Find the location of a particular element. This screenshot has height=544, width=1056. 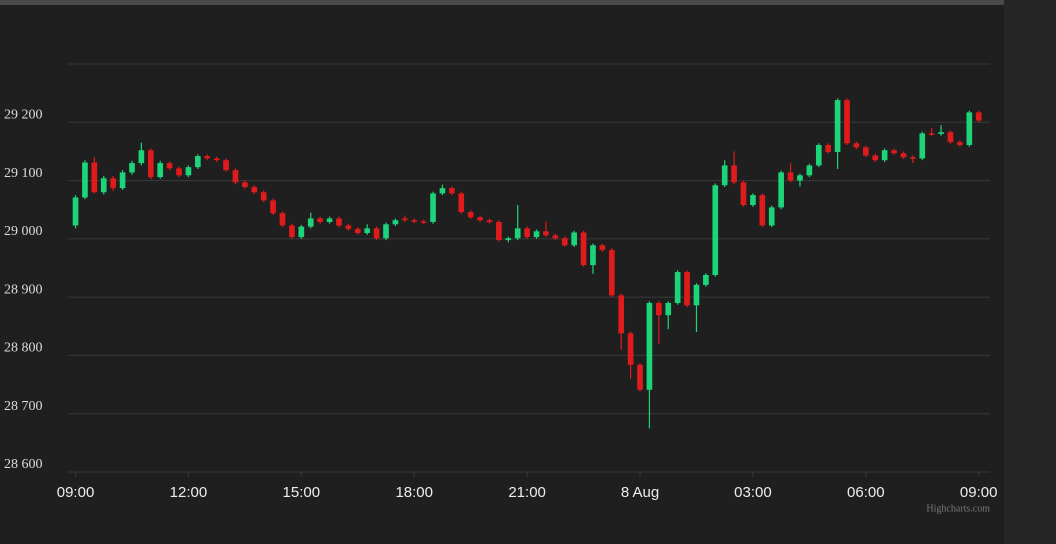

y-tick-label: 29 000 is located at coordinates (23, 231).